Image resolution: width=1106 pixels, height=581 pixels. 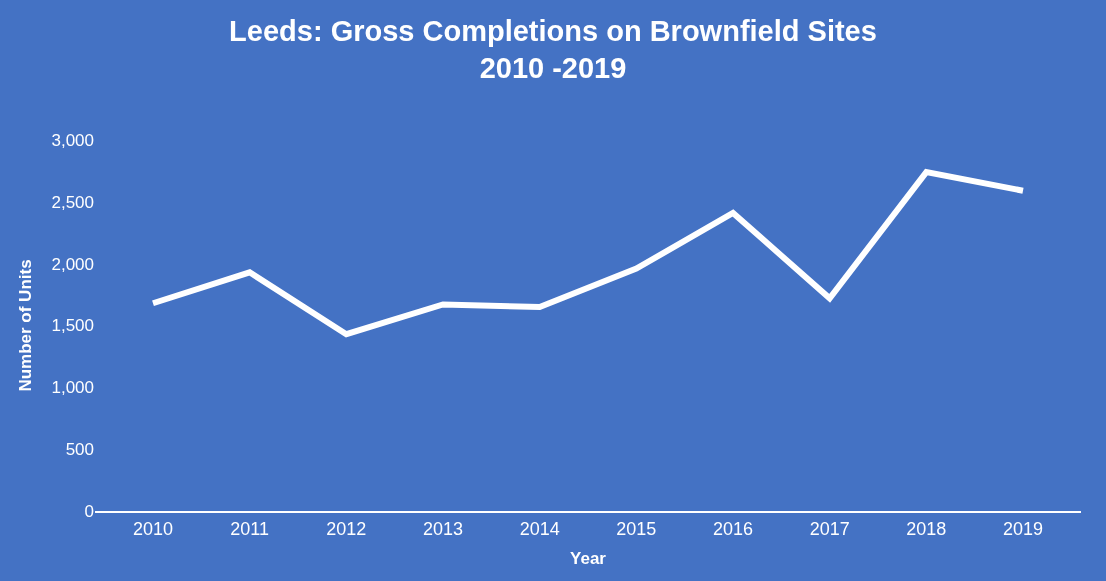 What do you see at coordinates (829, 528) in the screenshot?
I see `x-tick-label: 2017` at bounding box center [829, 528].